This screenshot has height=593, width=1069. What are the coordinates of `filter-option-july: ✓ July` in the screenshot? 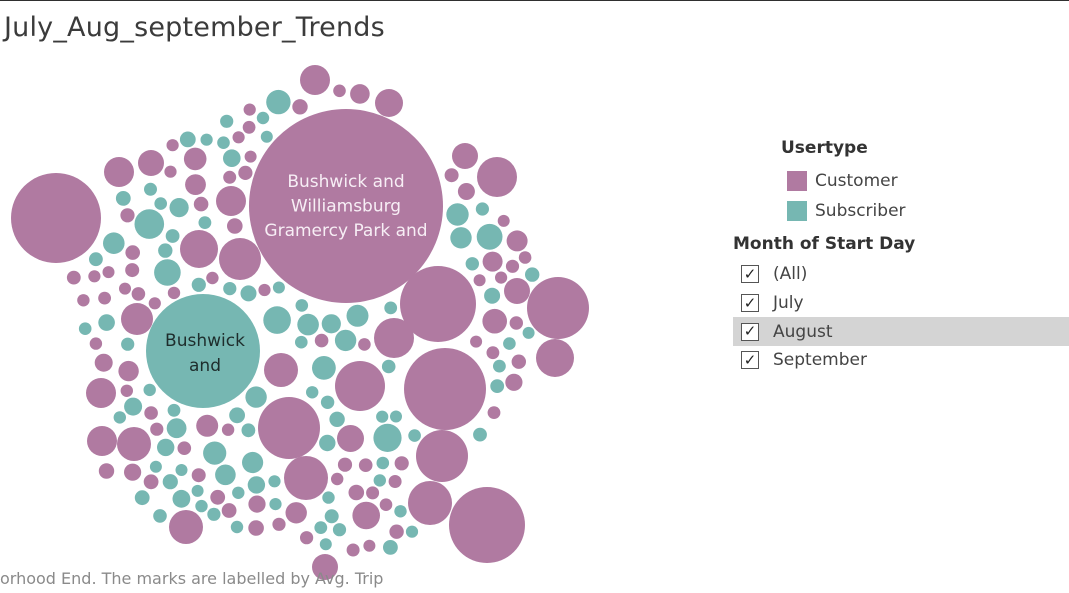 It's located at (901, 303).